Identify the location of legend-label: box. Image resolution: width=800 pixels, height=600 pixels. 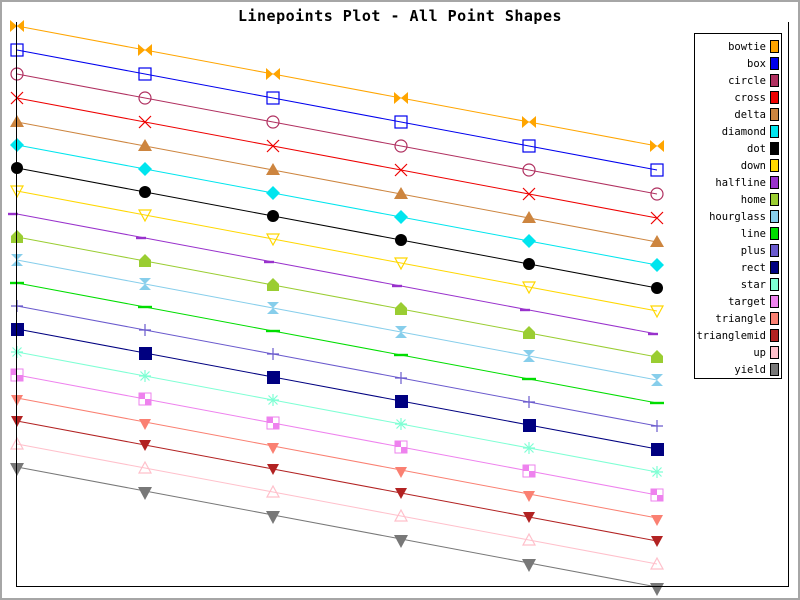
(756, 63).